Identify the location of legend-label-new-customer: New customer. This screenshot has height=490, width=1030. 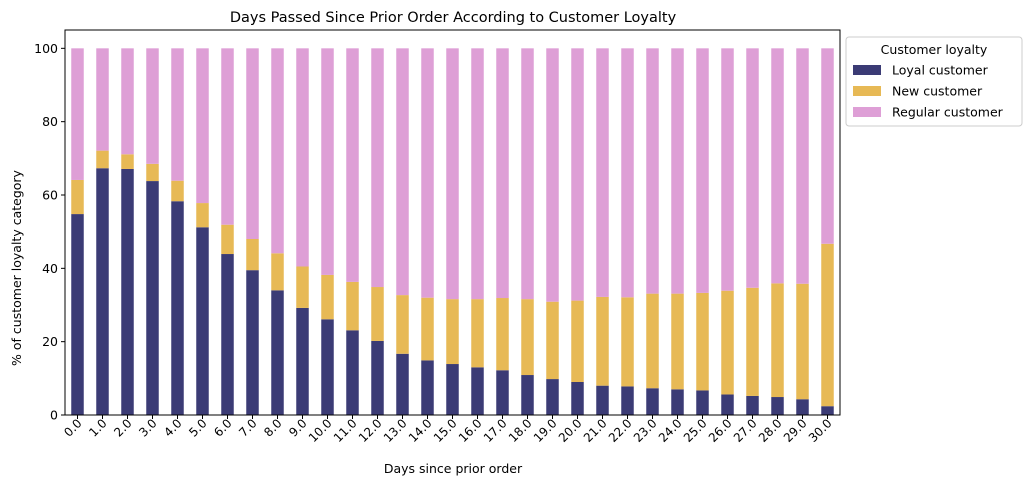
(937, 91).